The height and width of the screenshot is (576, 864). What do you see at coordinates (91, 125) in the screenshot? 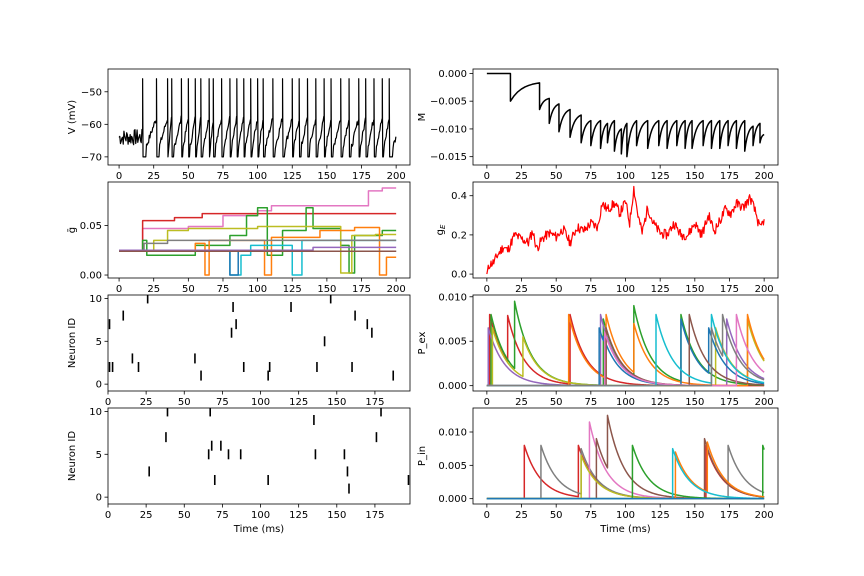
I see `y-tick-label: −60` at bounding box center [91, 125].